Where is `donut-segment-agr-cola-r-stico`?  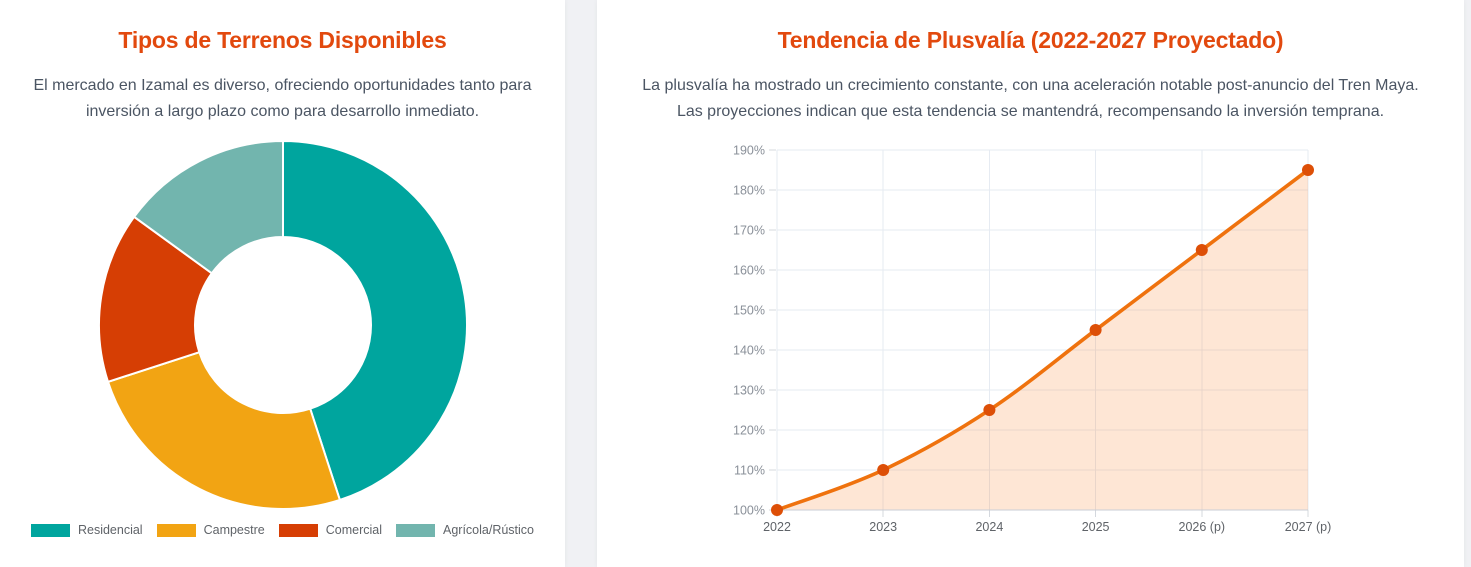 donut-segment-agr-cola-r-stico is located at coordinates (208, 207).